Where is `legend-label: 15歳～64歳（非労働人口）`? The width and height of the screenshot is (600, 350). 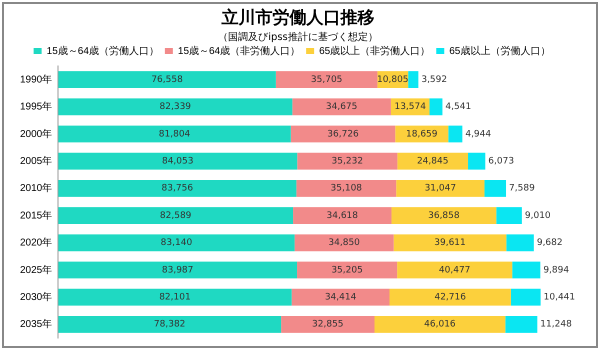 legend-label: 15歳～64歳（非労働人口） is located at coordinates (239, 50).